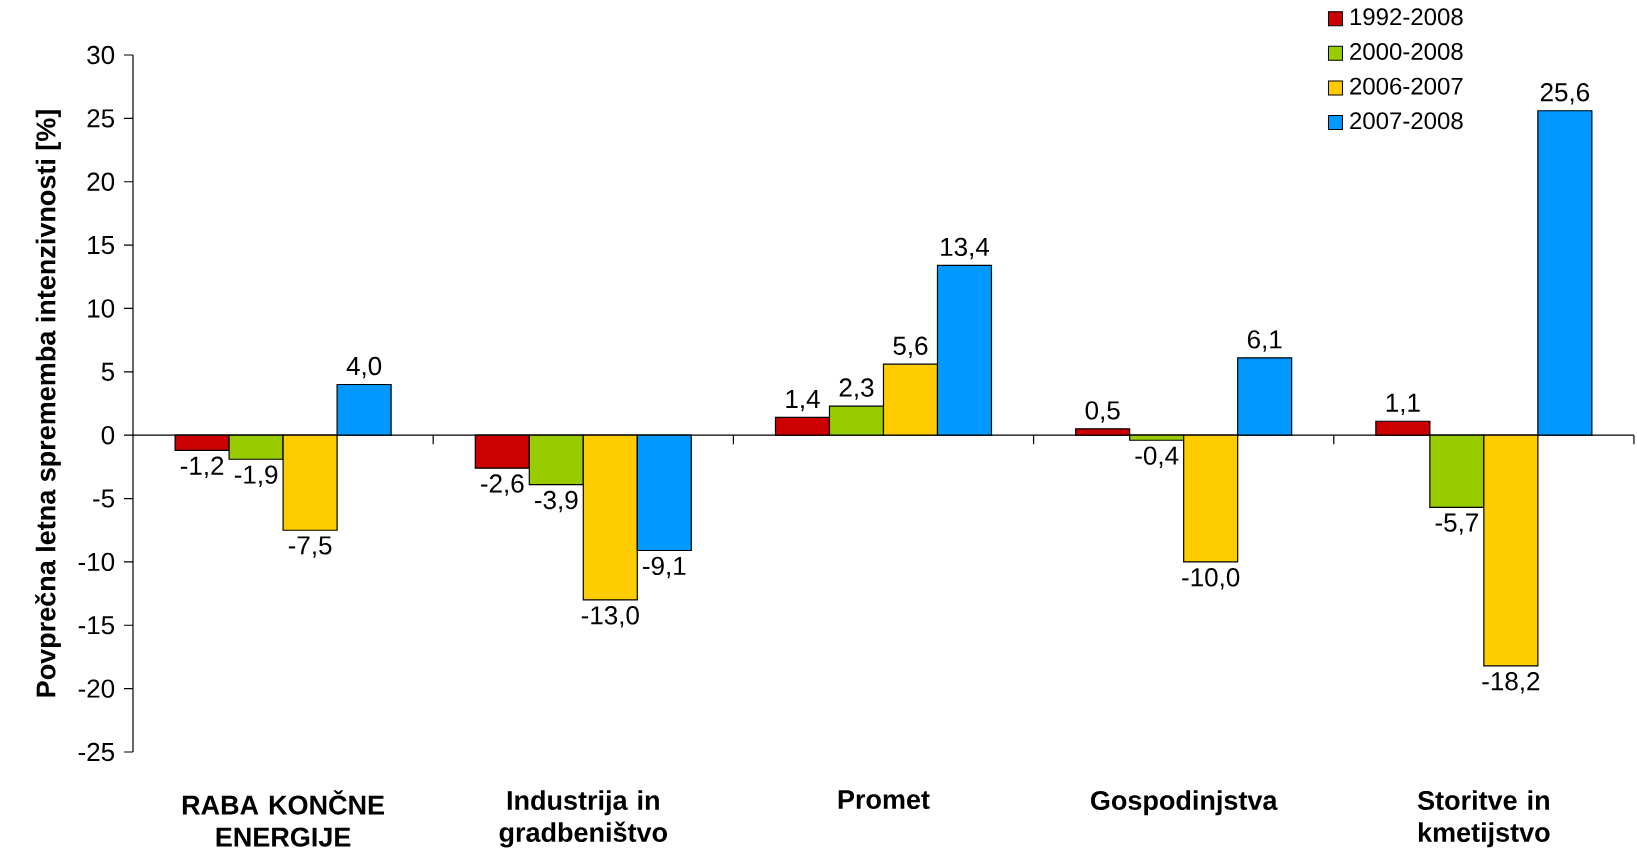 This screenshot has width=1637, height=864. I want to click on y-tick-label: -15, so click(96, 625).